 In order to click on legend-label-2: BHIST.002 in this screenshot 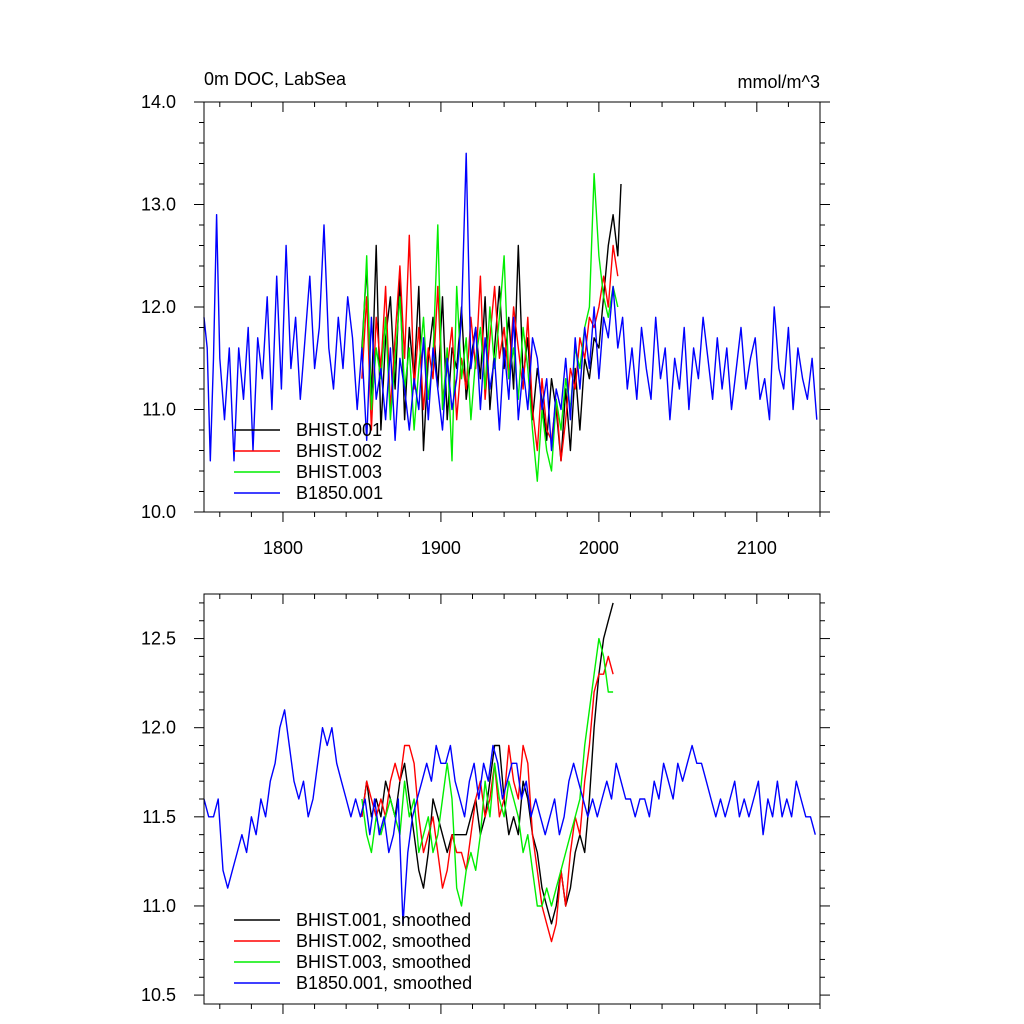, I will do `click(339, 451)`.